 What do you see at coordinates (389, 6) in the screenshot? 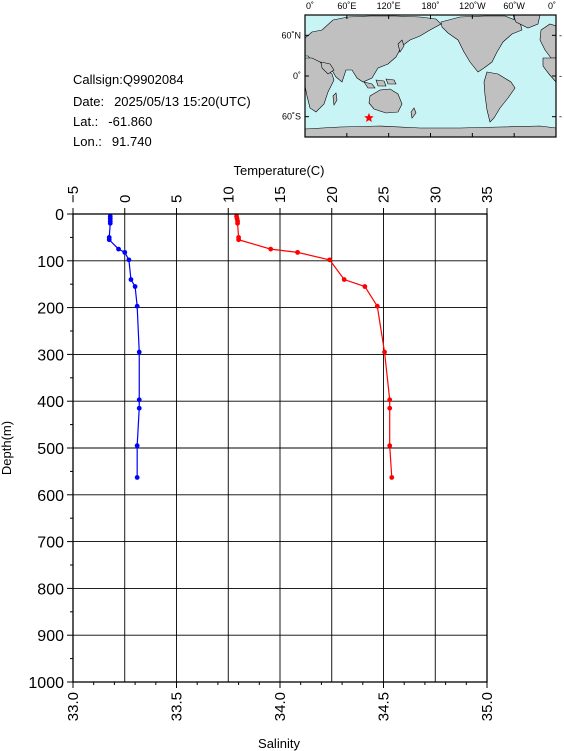
I see `map-lon-label: 120˚E` at bounding box center [389, 6].